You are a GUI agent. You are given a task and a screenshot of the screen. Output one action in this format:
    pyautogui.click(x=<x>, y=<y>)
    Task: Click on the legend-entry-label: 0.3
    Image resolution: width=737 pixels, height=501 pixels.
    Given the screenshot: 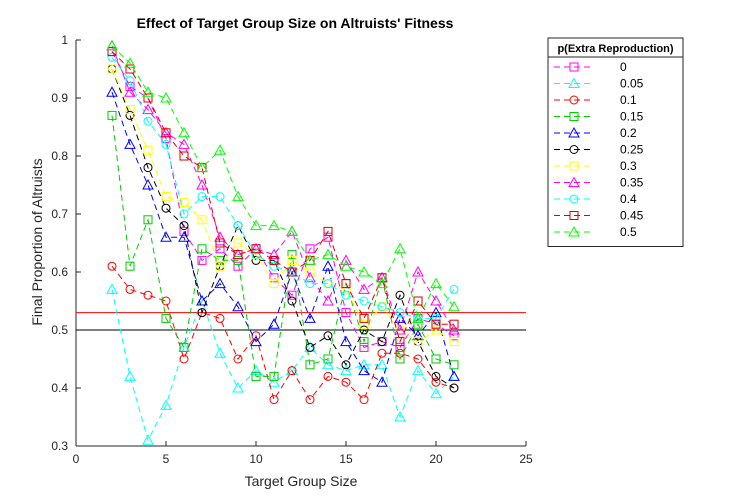 What is the action you would take?
    pyautogui.click(x=628, y=166)
    